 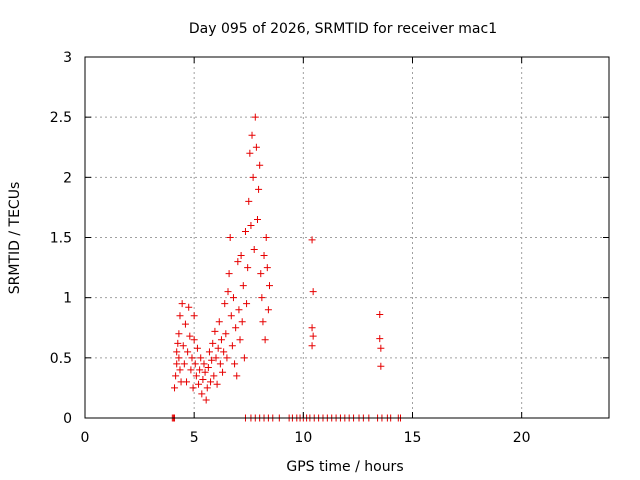 I want to click on x-tick-label: 10, so click(x=303, y=438).